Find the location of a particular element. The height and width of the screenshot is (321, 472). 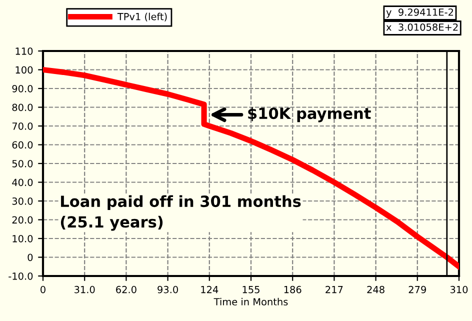

x-tick-label: 93.0 is located at coordinates (168, 290).